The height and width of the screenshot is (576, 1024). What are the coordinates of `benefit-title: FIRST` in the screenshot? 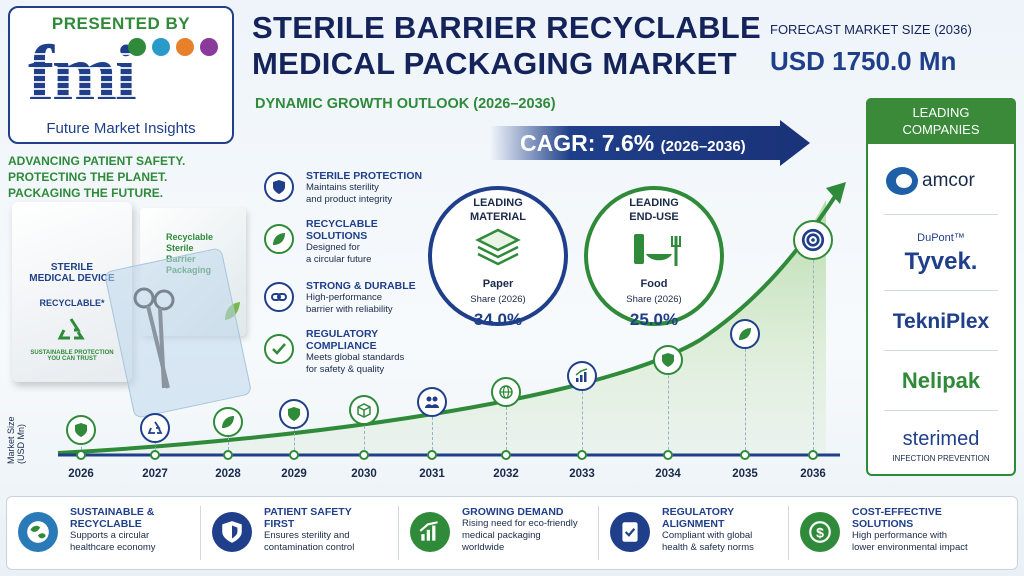 It's located at (279, 524).